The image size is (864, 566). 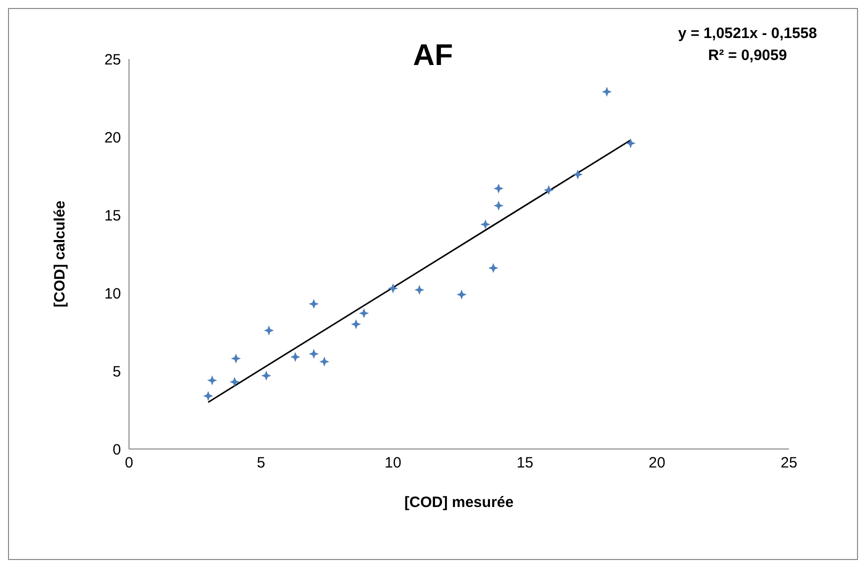 I want to click on annotation: R² = 0,9059, so click(x=747, y=56).